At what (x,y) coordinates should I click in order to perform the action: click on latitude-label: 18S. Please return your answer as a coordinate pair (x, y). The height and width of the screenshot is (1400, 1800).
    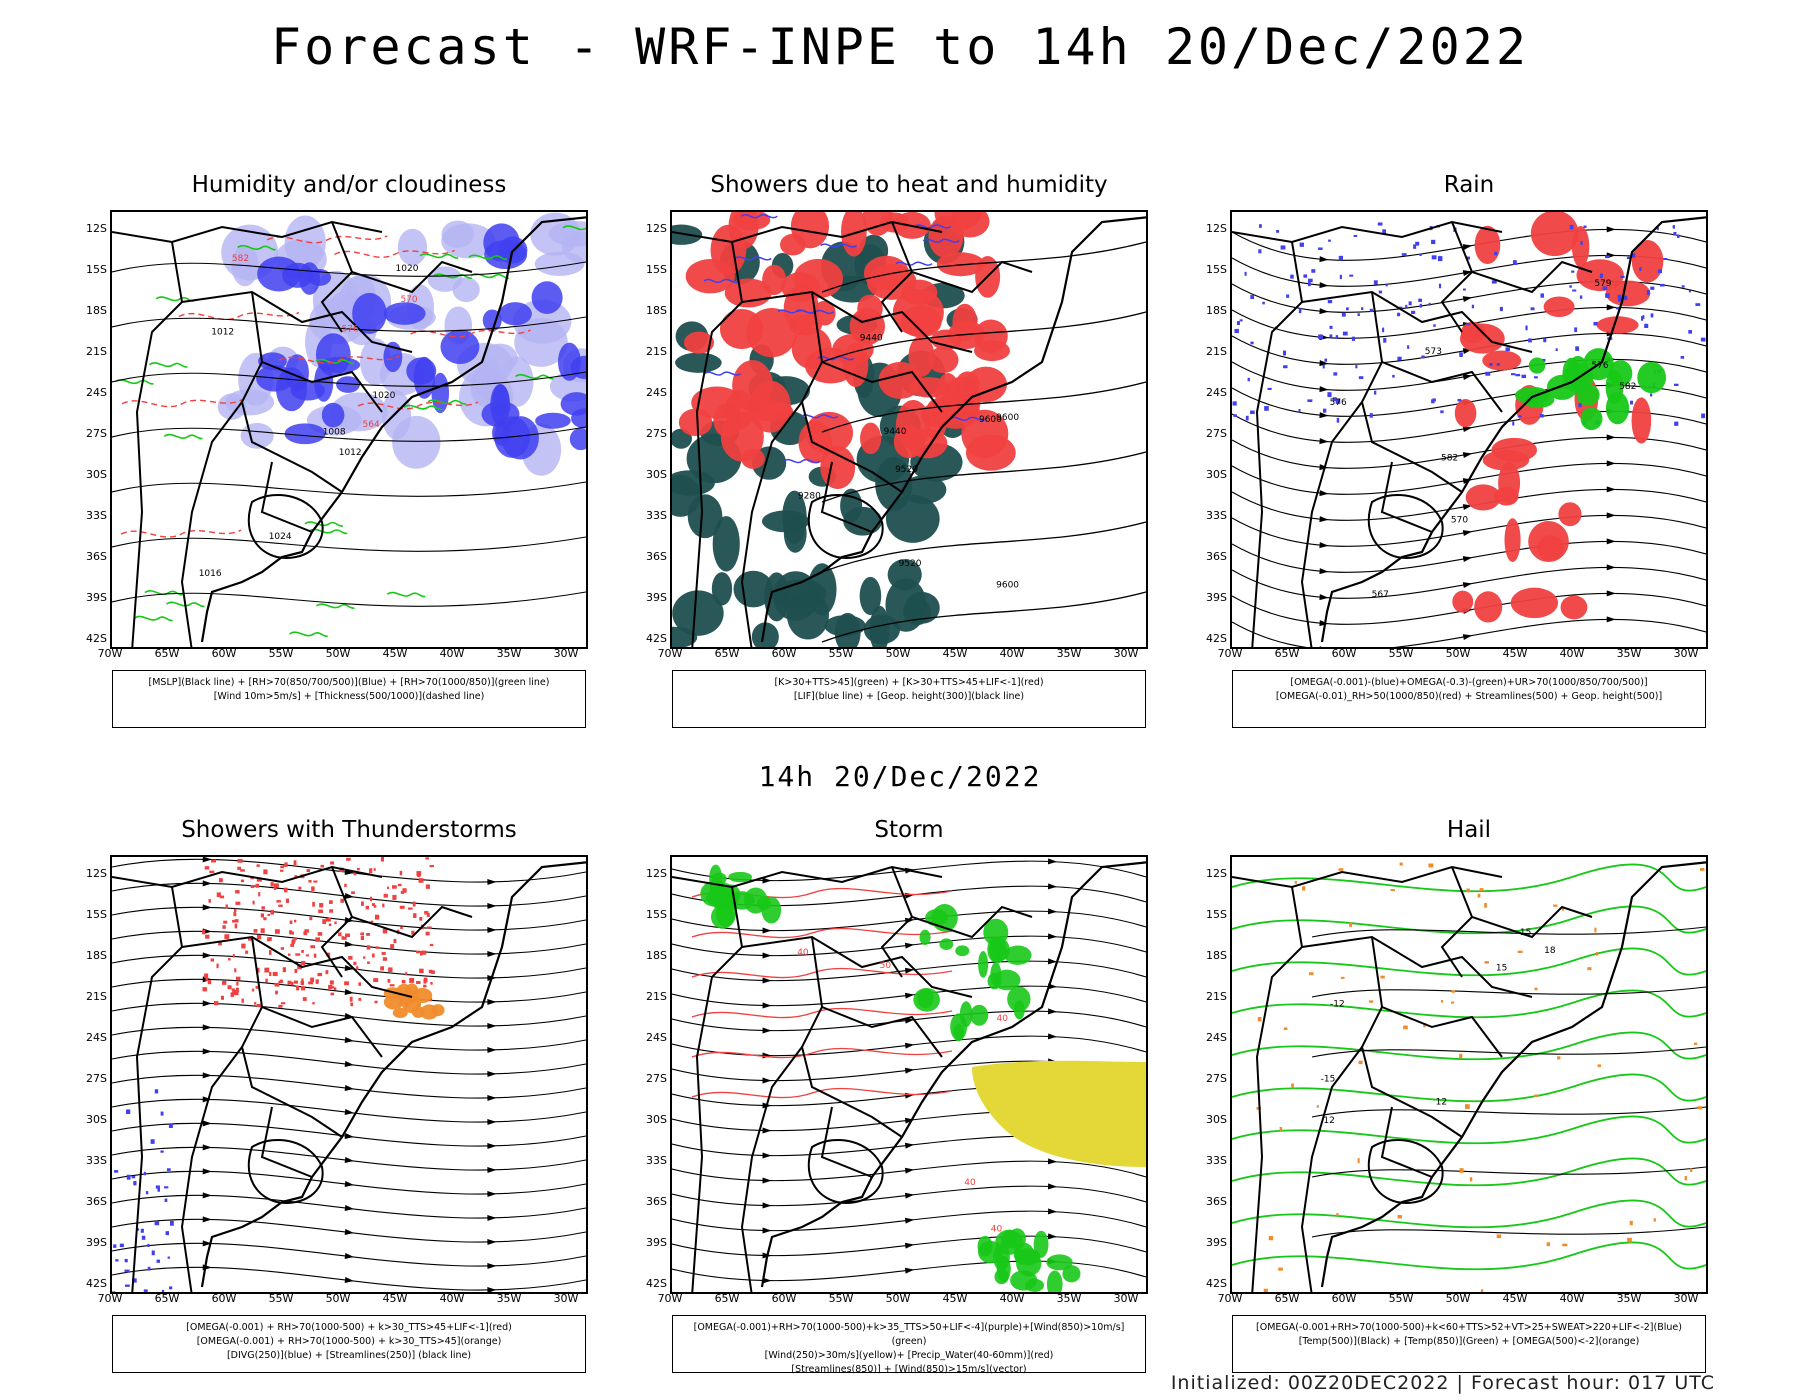
    Looking at the image, I should click on (1216, 310).